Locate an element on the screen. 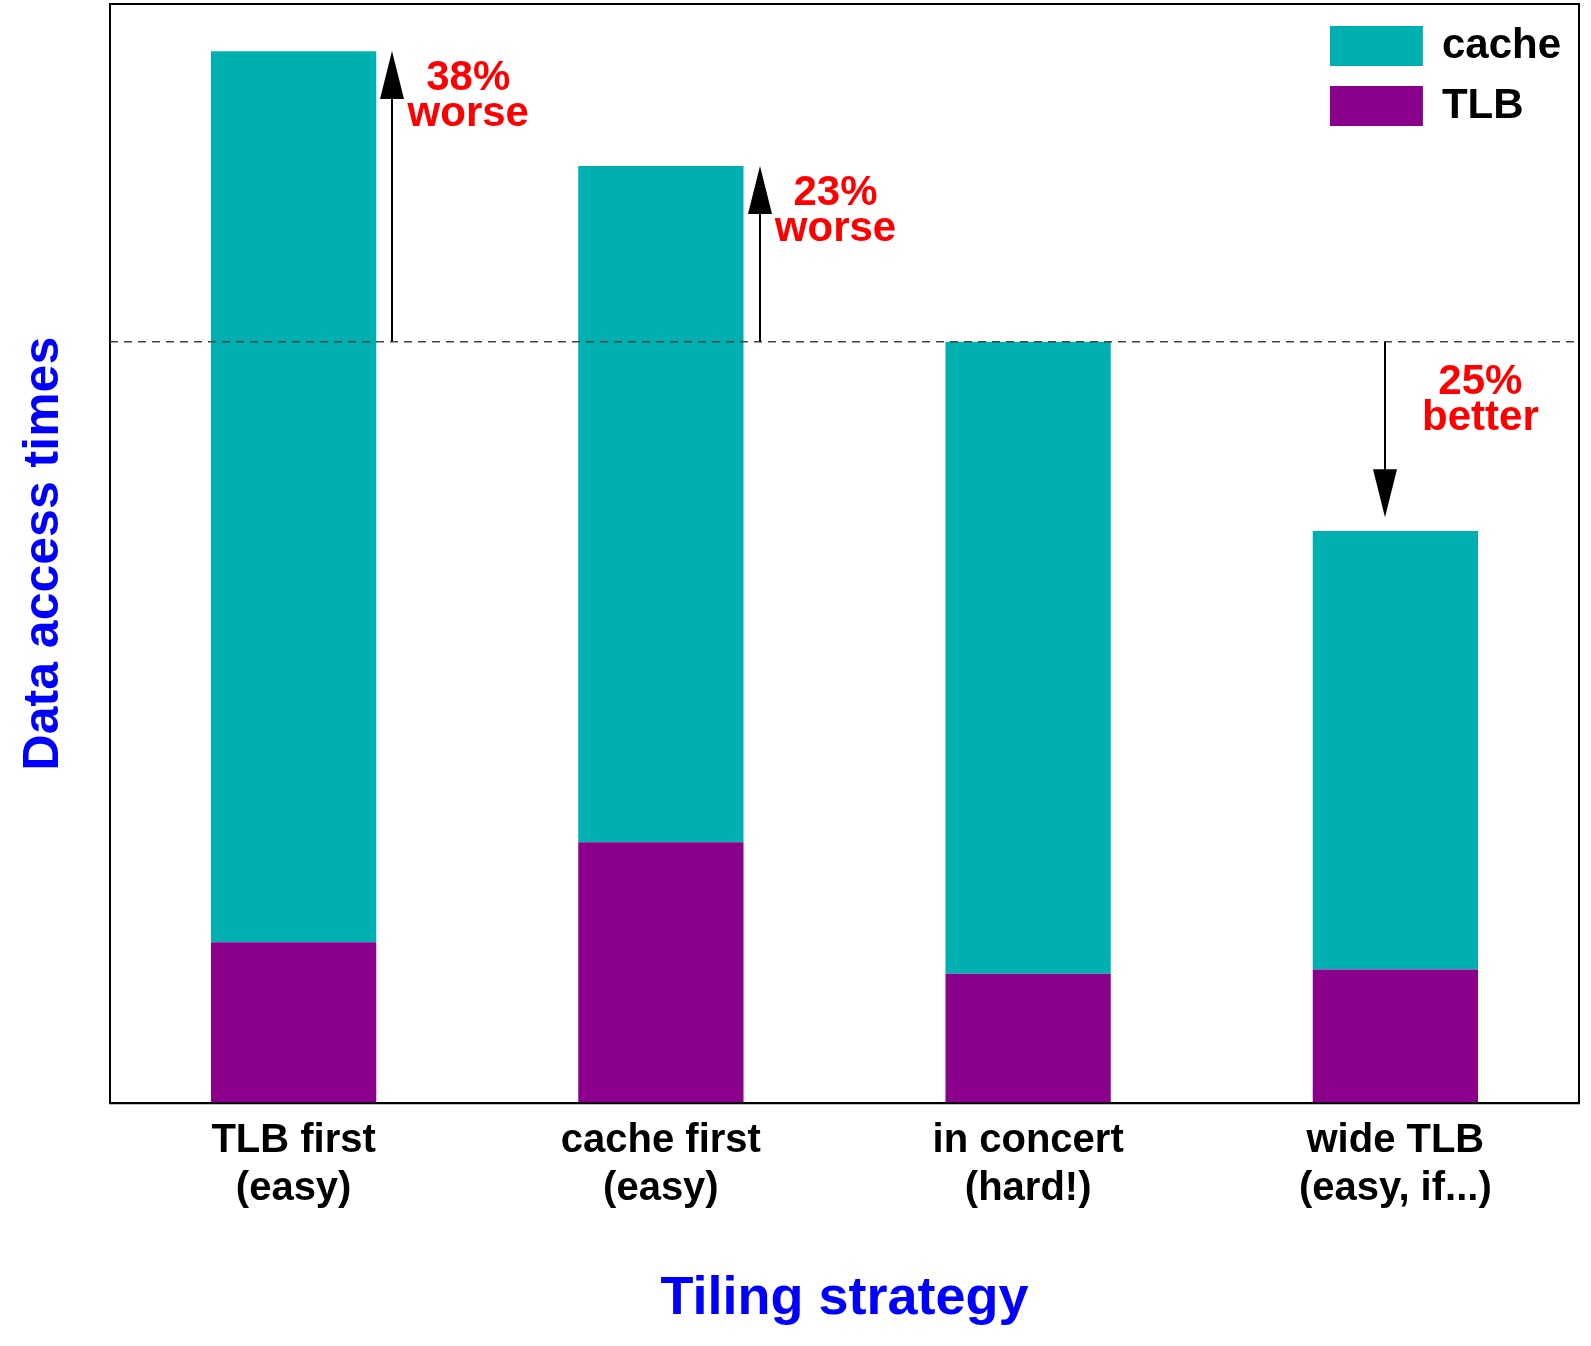 This screenshot has width=1591, height=1346. y-axis-title: Data access times is located at coordinates (40, 553).